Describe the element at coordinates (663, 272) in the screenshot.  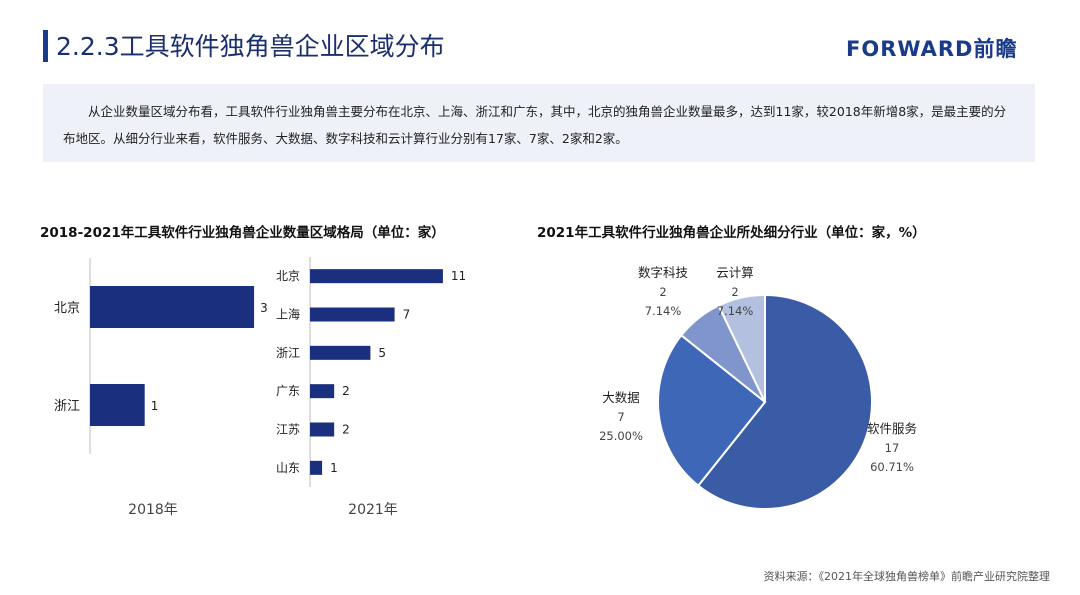
I see `slice-name-label: 数字科技` at that location.